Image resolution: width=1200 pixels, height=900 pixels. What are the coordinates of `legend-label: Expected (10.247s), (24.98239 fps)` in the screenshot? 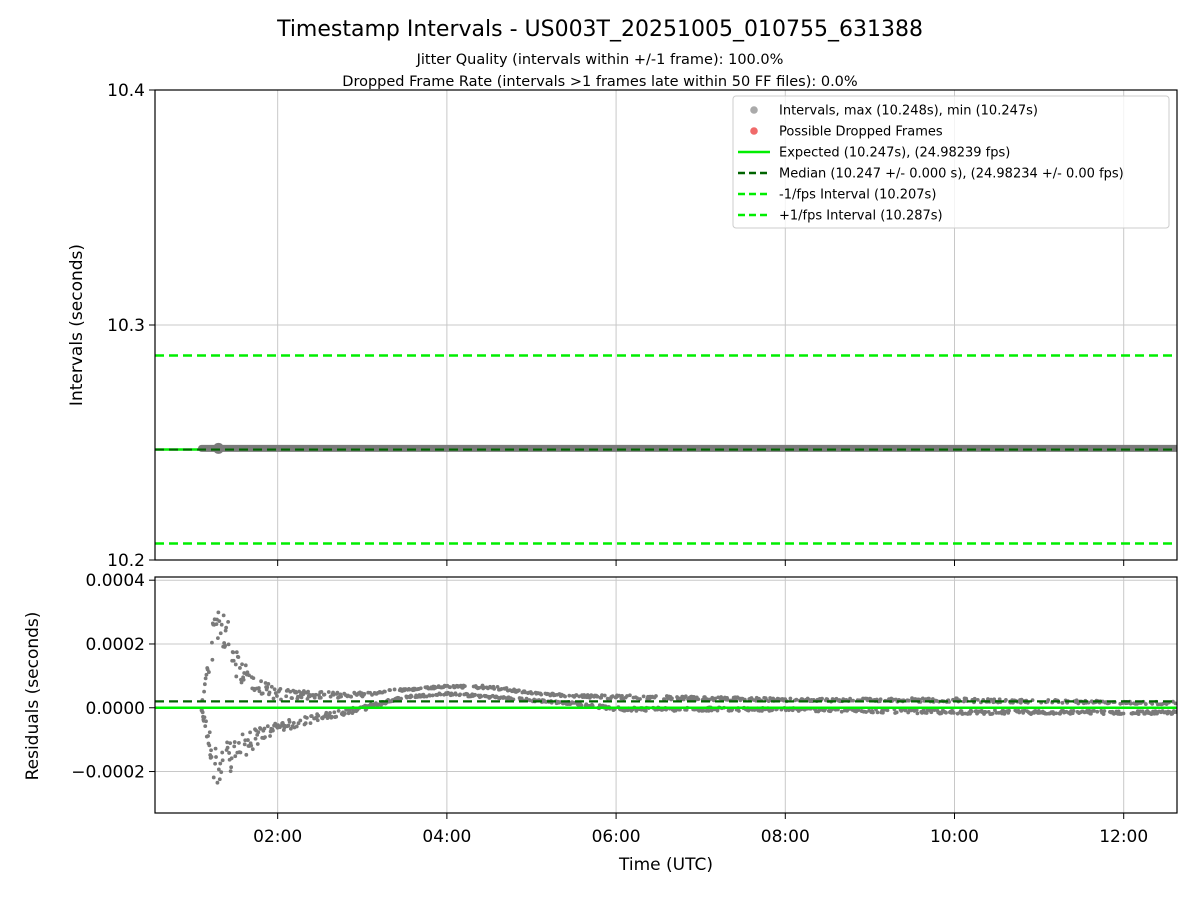 It's located at (894, 153).